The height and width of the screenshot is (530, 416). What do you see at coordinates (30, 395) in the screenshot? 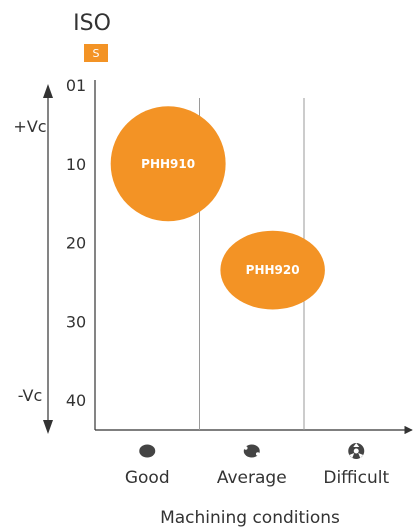
I see `speed-bottom-label: -Vc` at bounding box center [30, 395].